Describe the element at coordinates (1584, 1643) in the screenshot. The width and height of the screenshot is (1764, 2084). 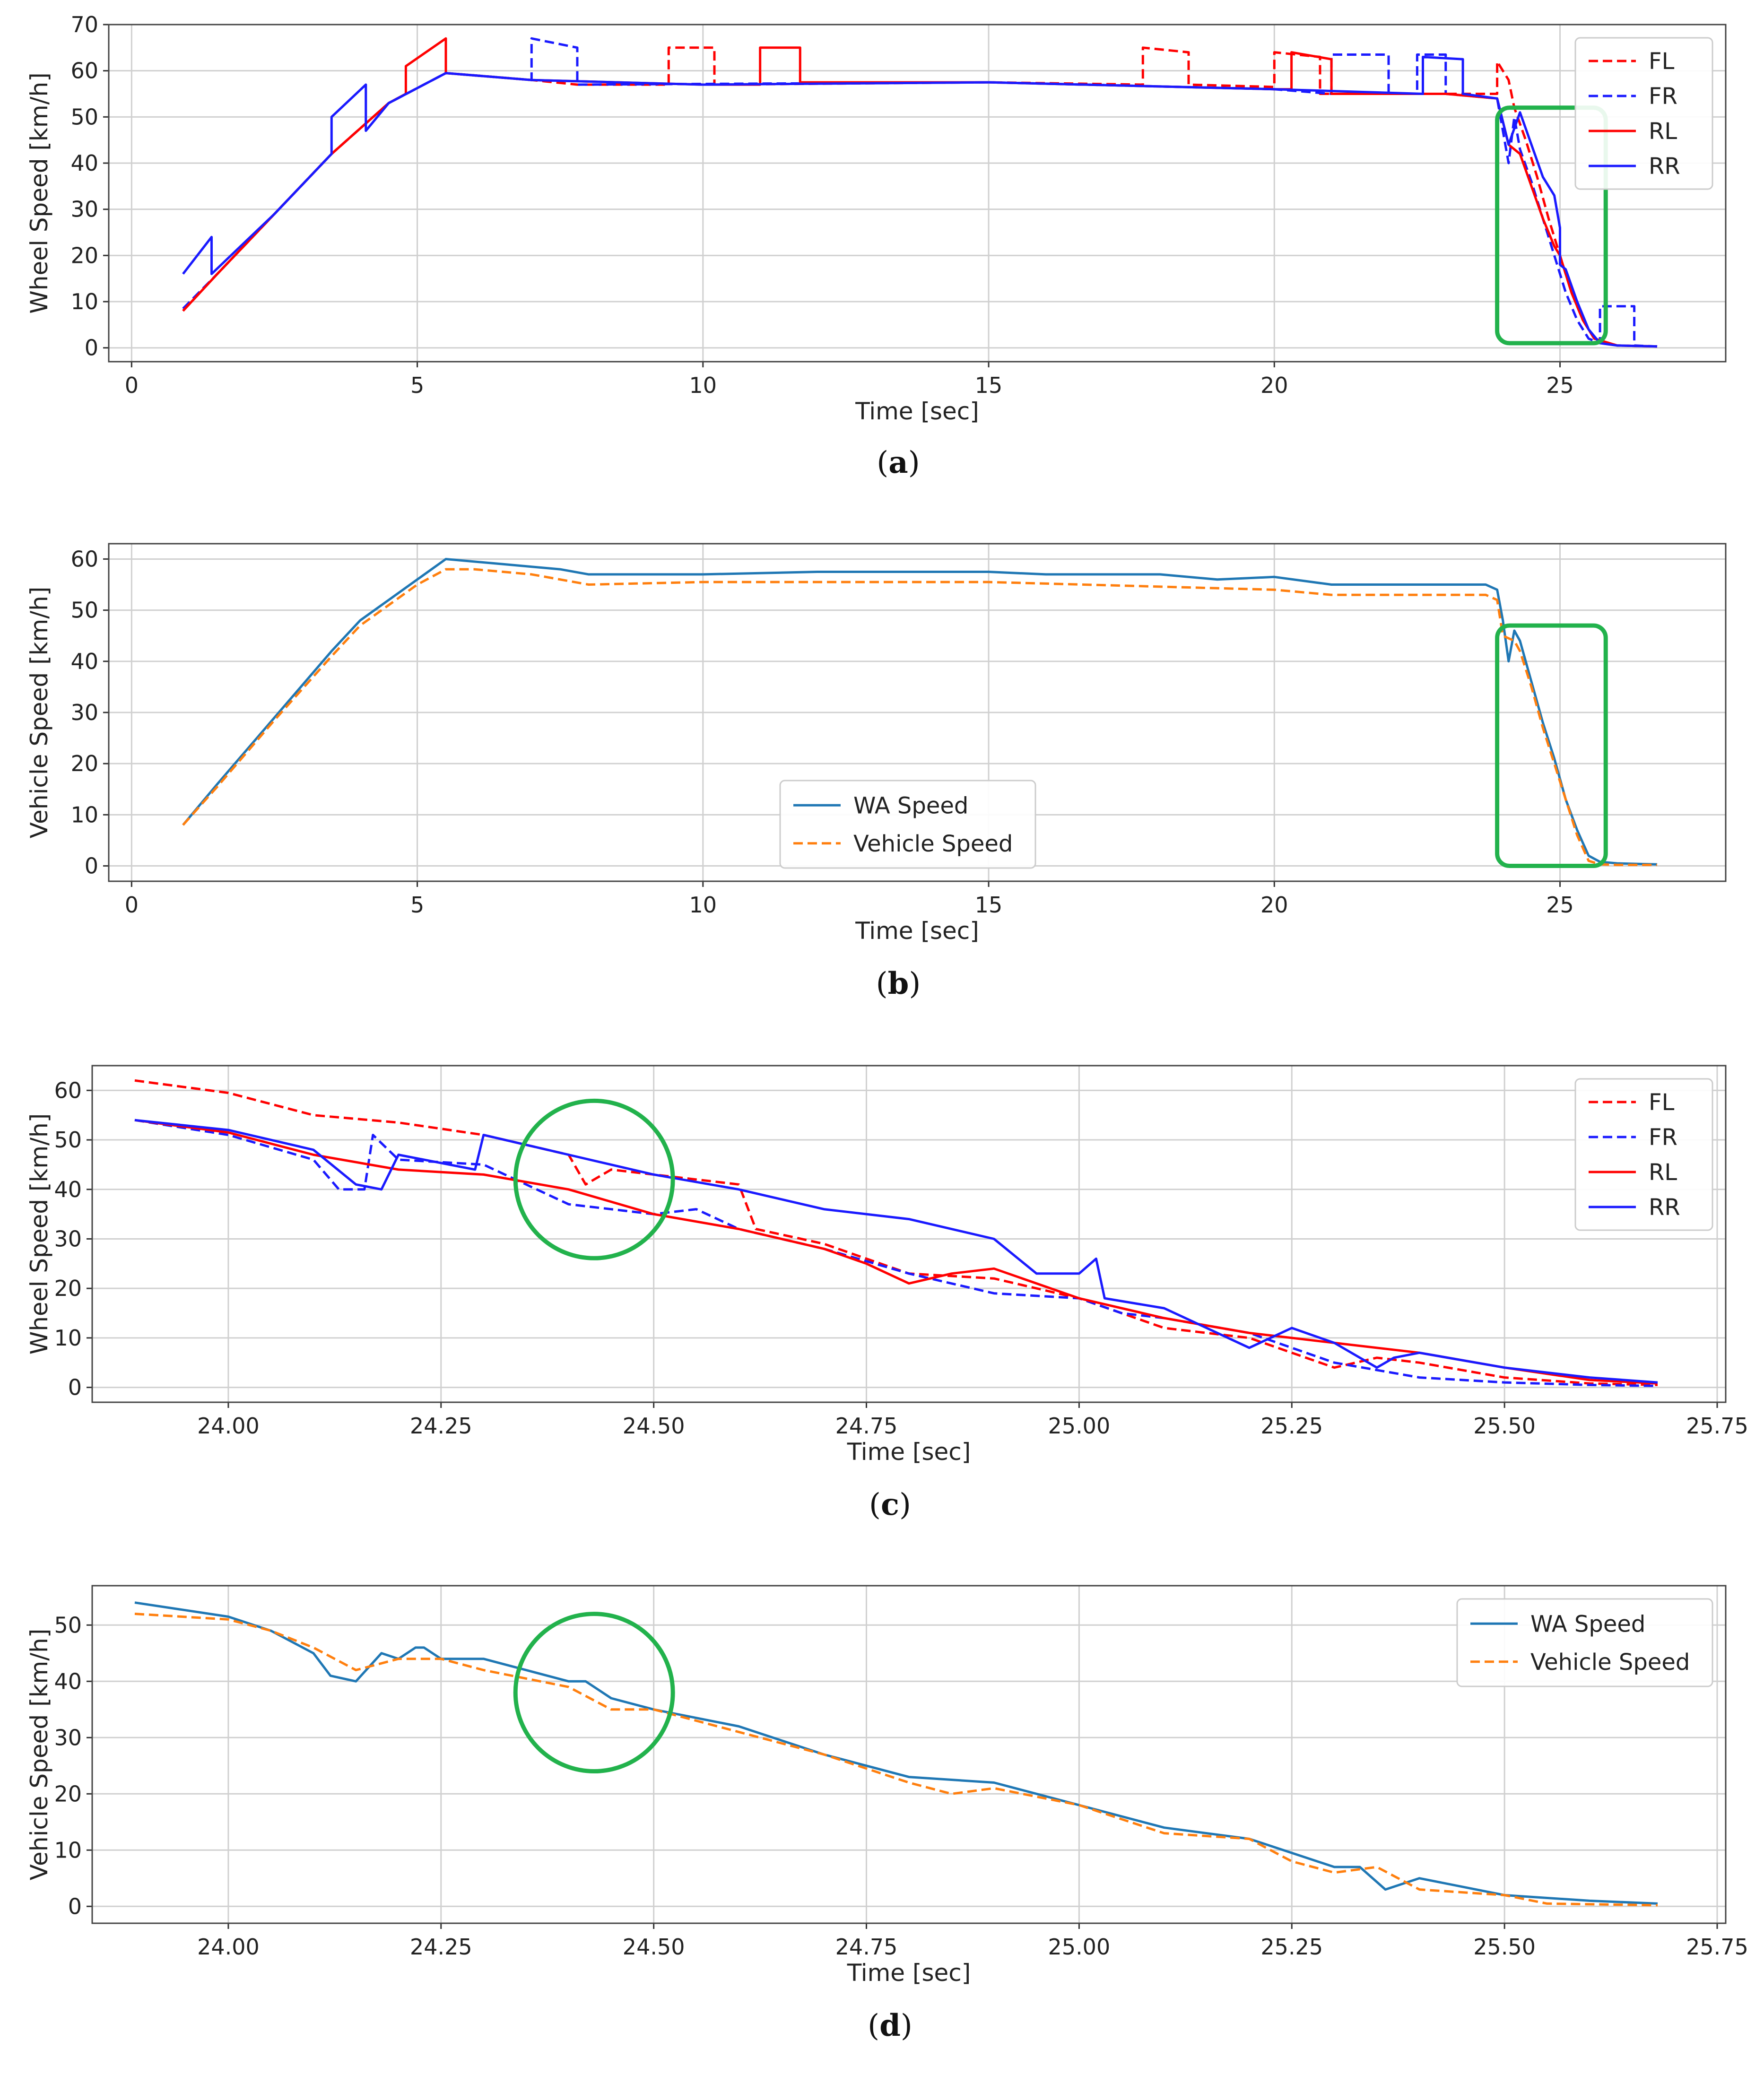
I see `pd-legend` at that location.